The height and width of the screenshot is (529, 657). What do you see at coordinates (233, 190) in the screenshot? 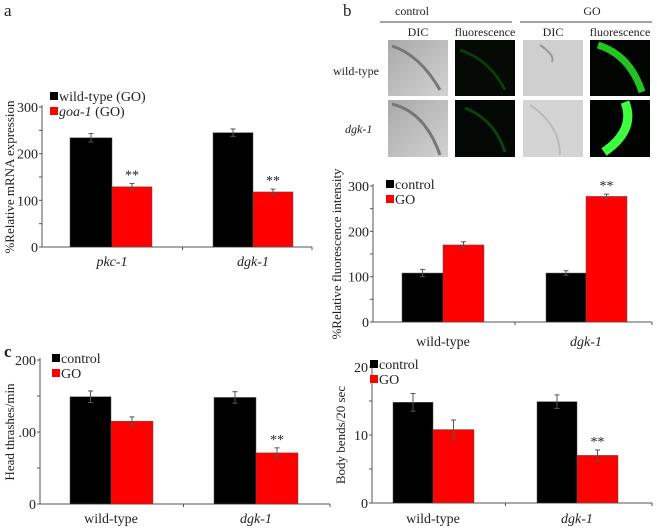
I see `bar-wild-type-GO--dgk-1` at bounding box center [233, 190].